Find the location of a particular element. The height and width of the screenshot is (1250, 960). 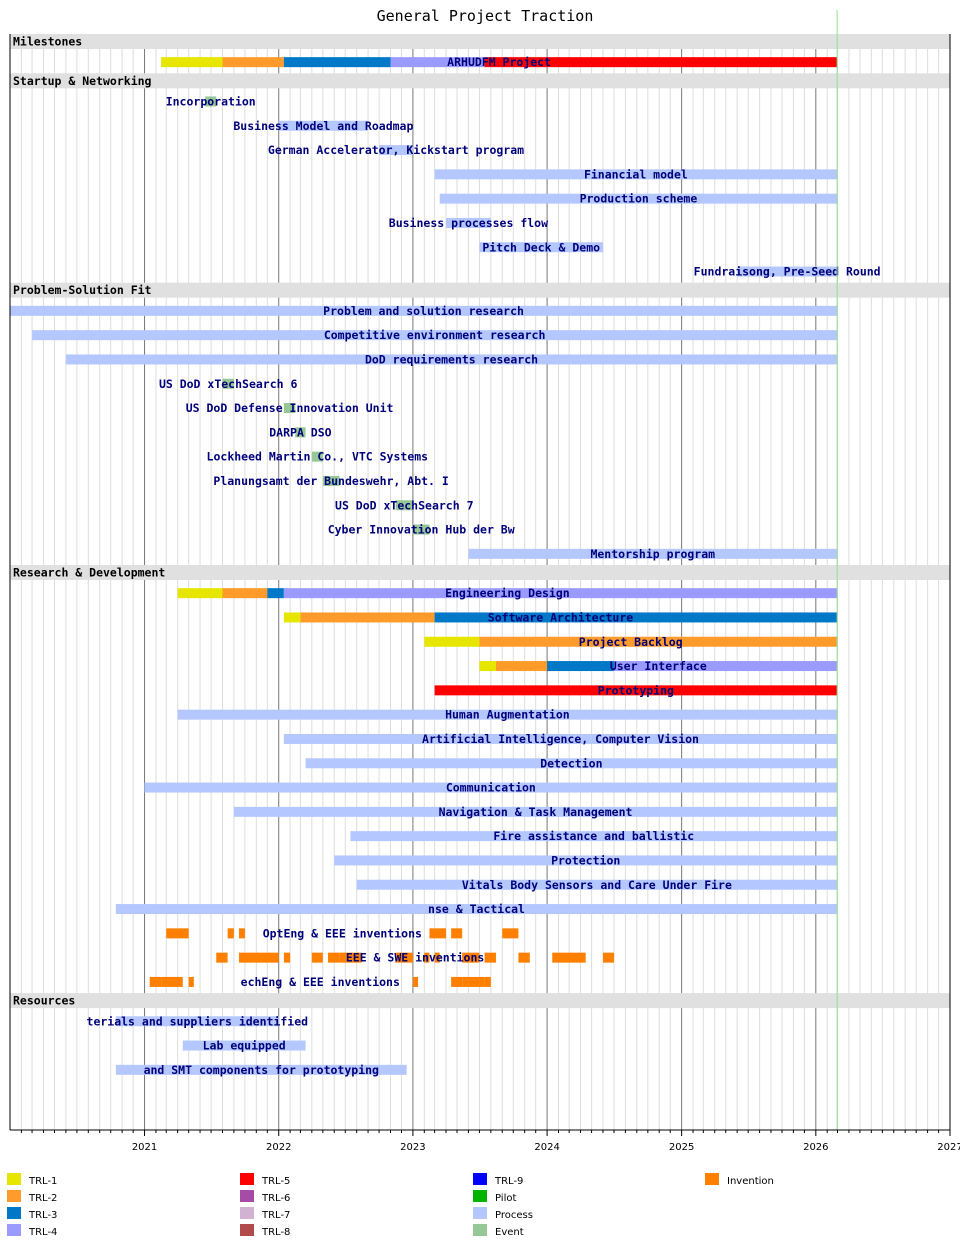

x-tick-label: 2027 is located at coordinates (948, 1147).